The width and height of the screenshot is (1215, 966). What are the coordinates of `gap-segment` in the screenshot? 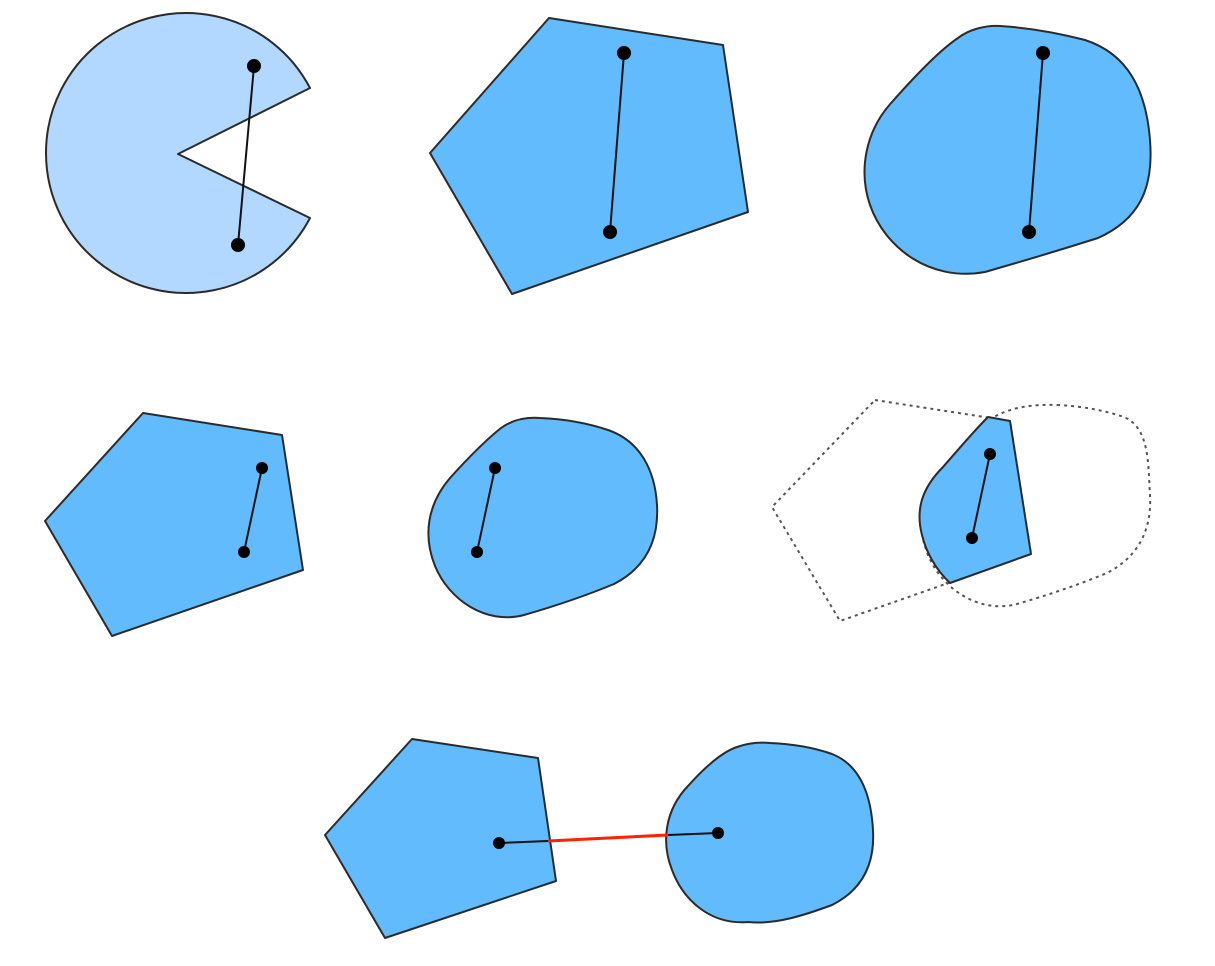 It's located at (608, 838).